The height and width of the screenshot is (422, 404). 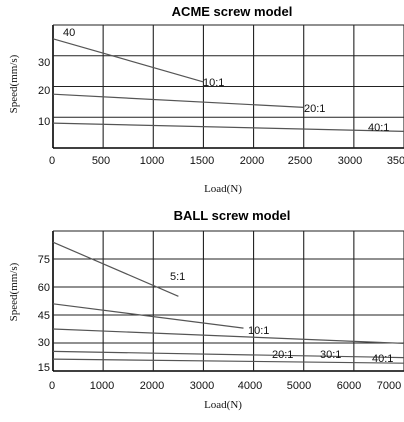 What do you see at coordinates (350, 161) in the screenshot?
I see `acme-x-tick-3000: 3000` at bounding box center [350, 161].